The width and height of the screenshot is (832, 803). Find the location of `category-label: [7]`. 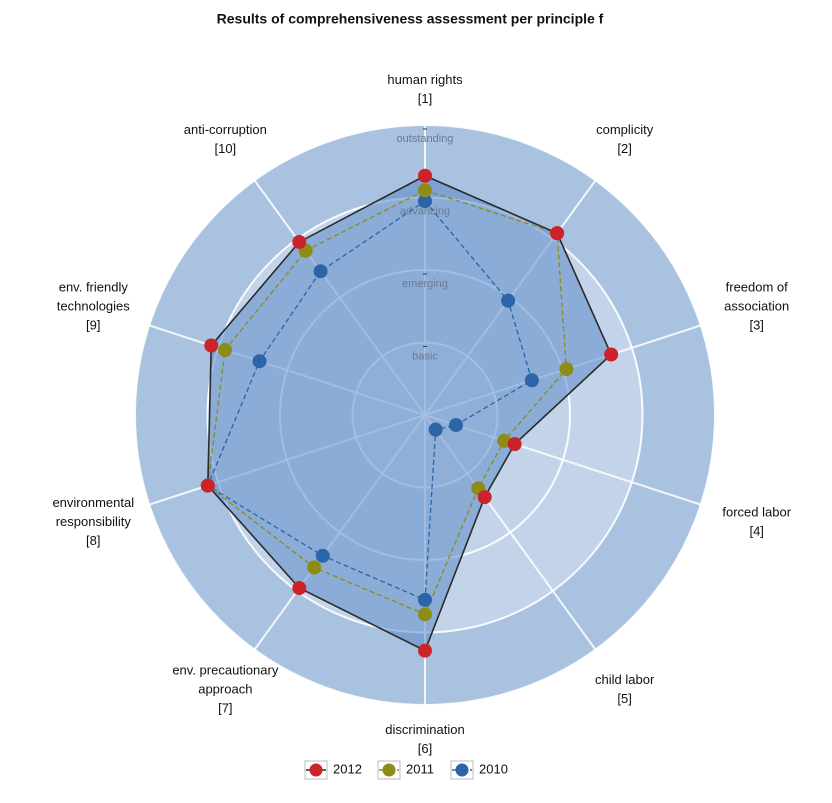

category-label: [7] is located at coordinates (225, 707).